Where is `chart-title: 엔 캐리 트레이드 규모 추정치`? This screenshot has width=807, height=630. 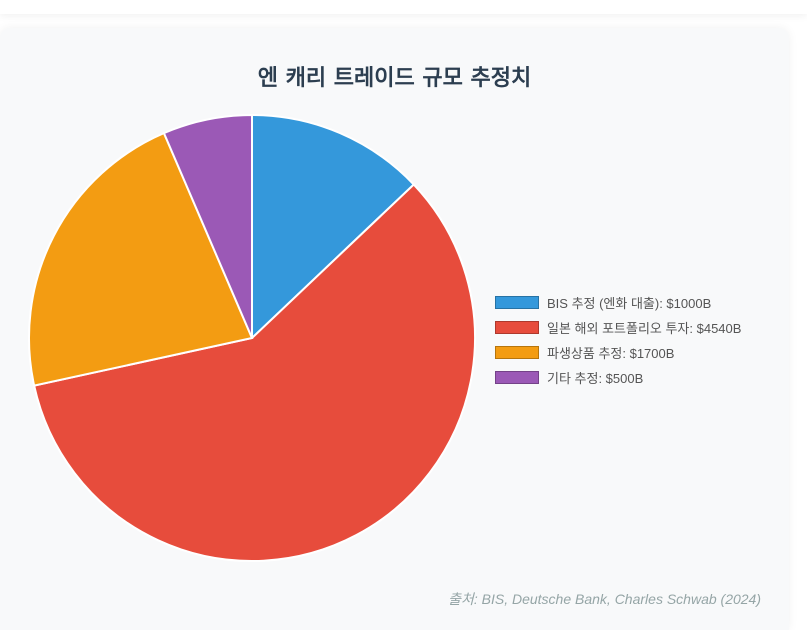 chart-title: 엔 캐리 트레이드 규모 추정치 is located at coordinates (394, 78).